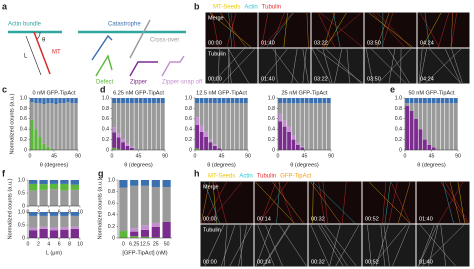  What do you see at coordinates (21, 193) in the screenshot?
I see `y-tick-label: 0.5` at bounding box center [21, 193].